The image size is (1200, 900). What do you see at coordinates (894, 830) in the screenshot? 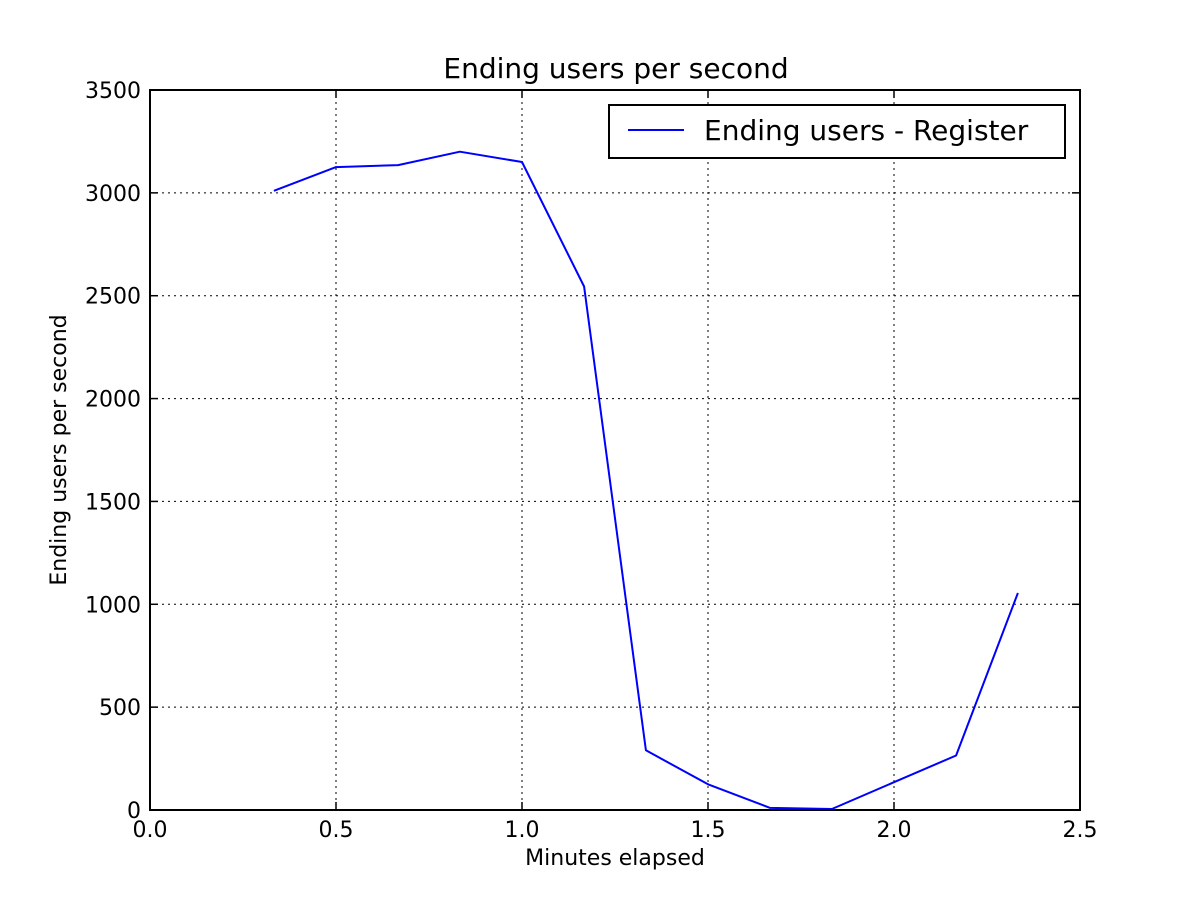
I see `x-tick-label: 2.0` at bounding box center [894, 830].